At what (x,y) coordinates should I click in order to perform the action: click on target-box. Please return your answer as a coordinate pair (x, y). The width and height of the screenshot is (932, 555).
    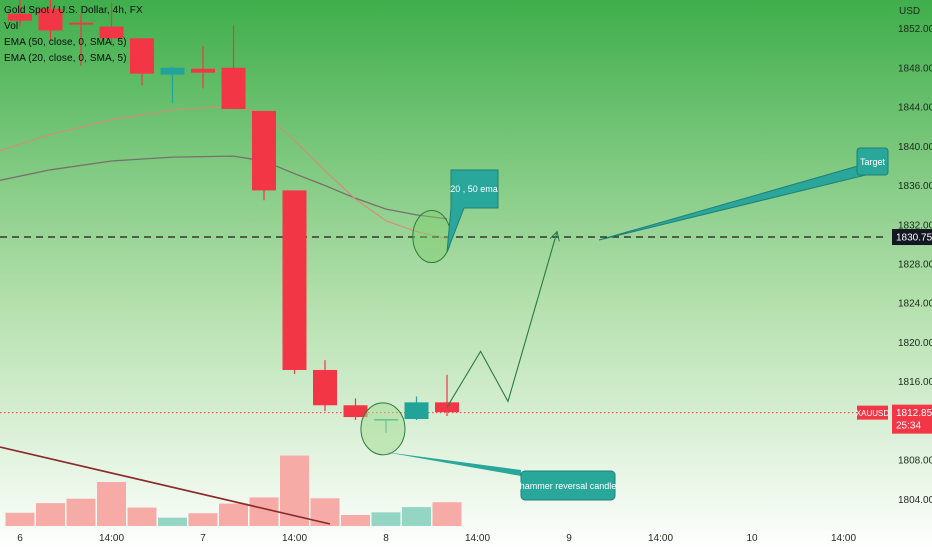
    Looking at the image, I should click on (872, 161).